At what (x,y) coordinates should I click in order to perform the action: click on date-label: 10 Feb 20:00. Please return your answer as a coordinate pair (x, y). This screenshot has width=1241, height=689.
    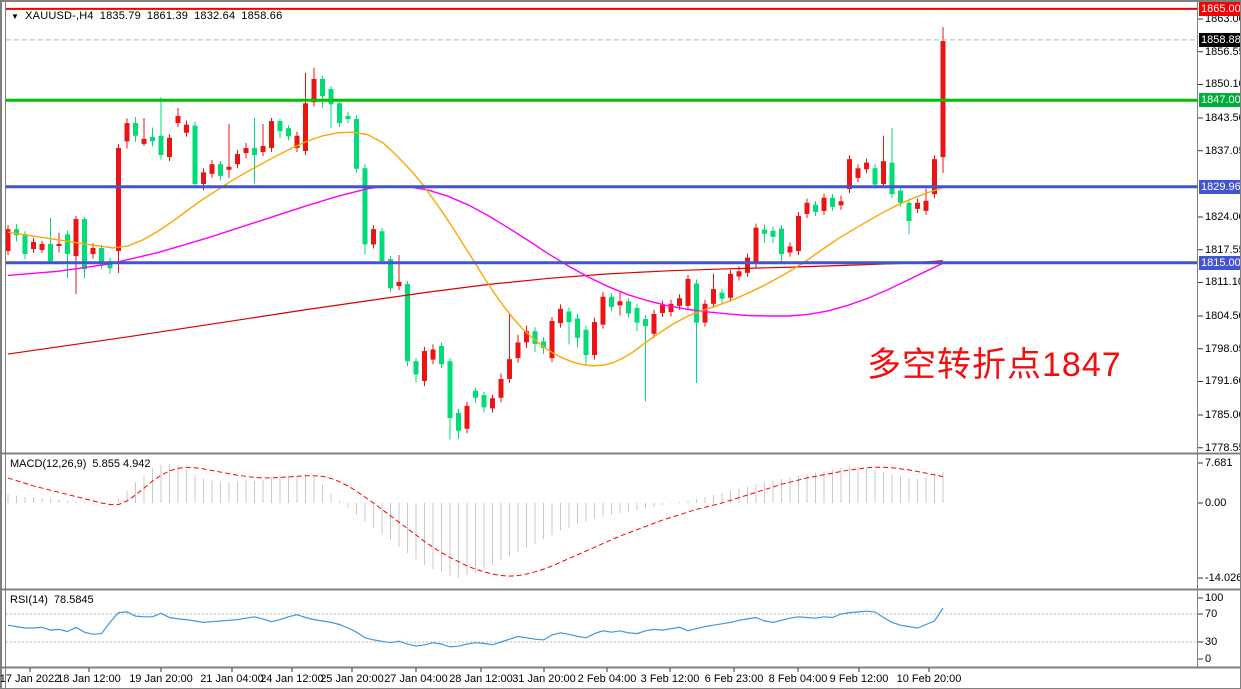
    Looking at the image, I should click on (929, 679).